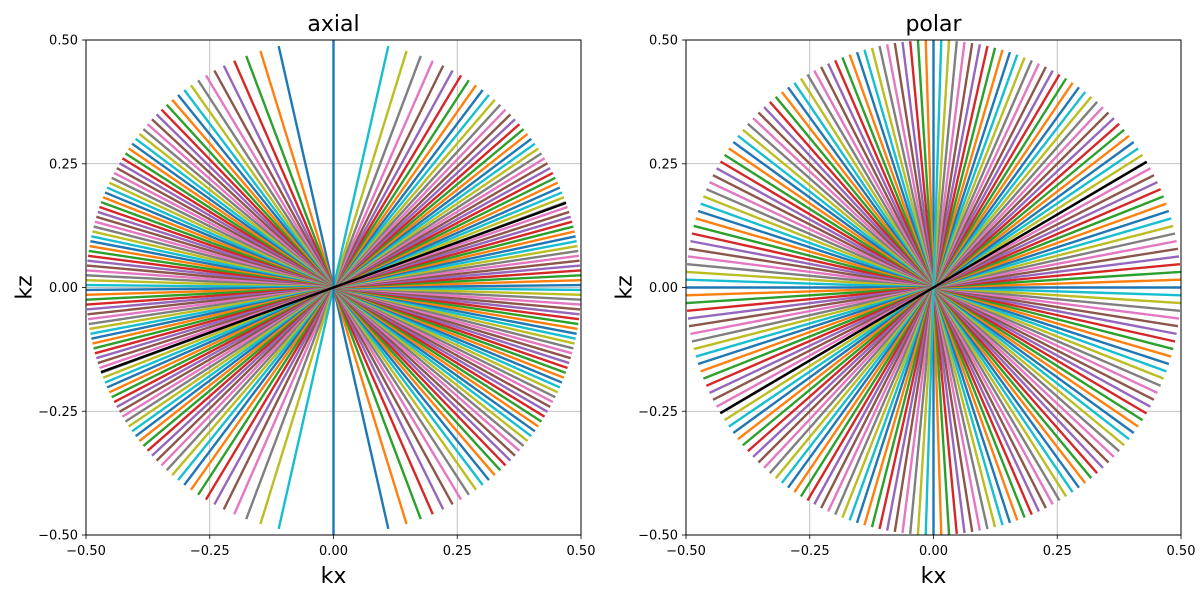 The height and width of the screenshot is (600, 1200). What do you see at coordinates (25, 287) in the screenshot?
I see `axial-y-axis-label: kz` at bounding box center [25, 287].